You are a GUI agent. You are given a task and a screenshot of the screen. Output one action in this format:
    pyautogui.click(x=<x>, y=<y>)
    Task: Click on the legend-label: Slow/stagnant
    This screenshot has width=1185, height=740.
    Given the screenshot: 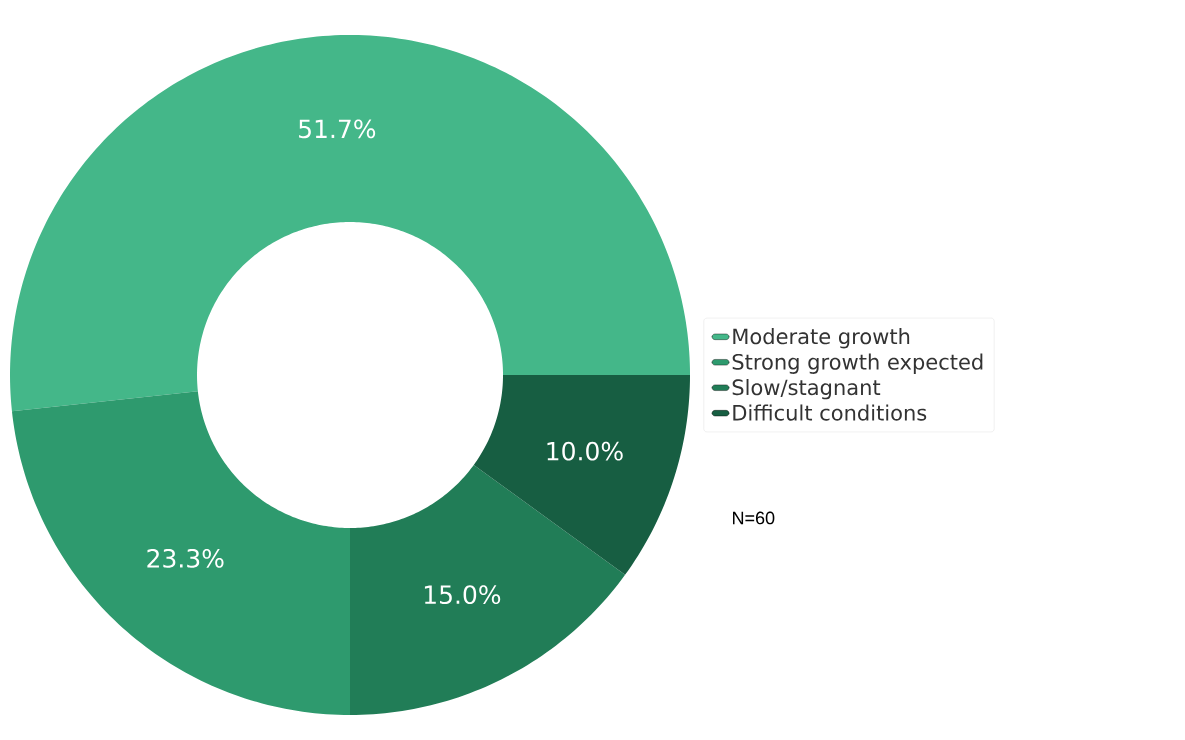 What is the action you would take?
    pyautogui.click(x=806, y=389)
    